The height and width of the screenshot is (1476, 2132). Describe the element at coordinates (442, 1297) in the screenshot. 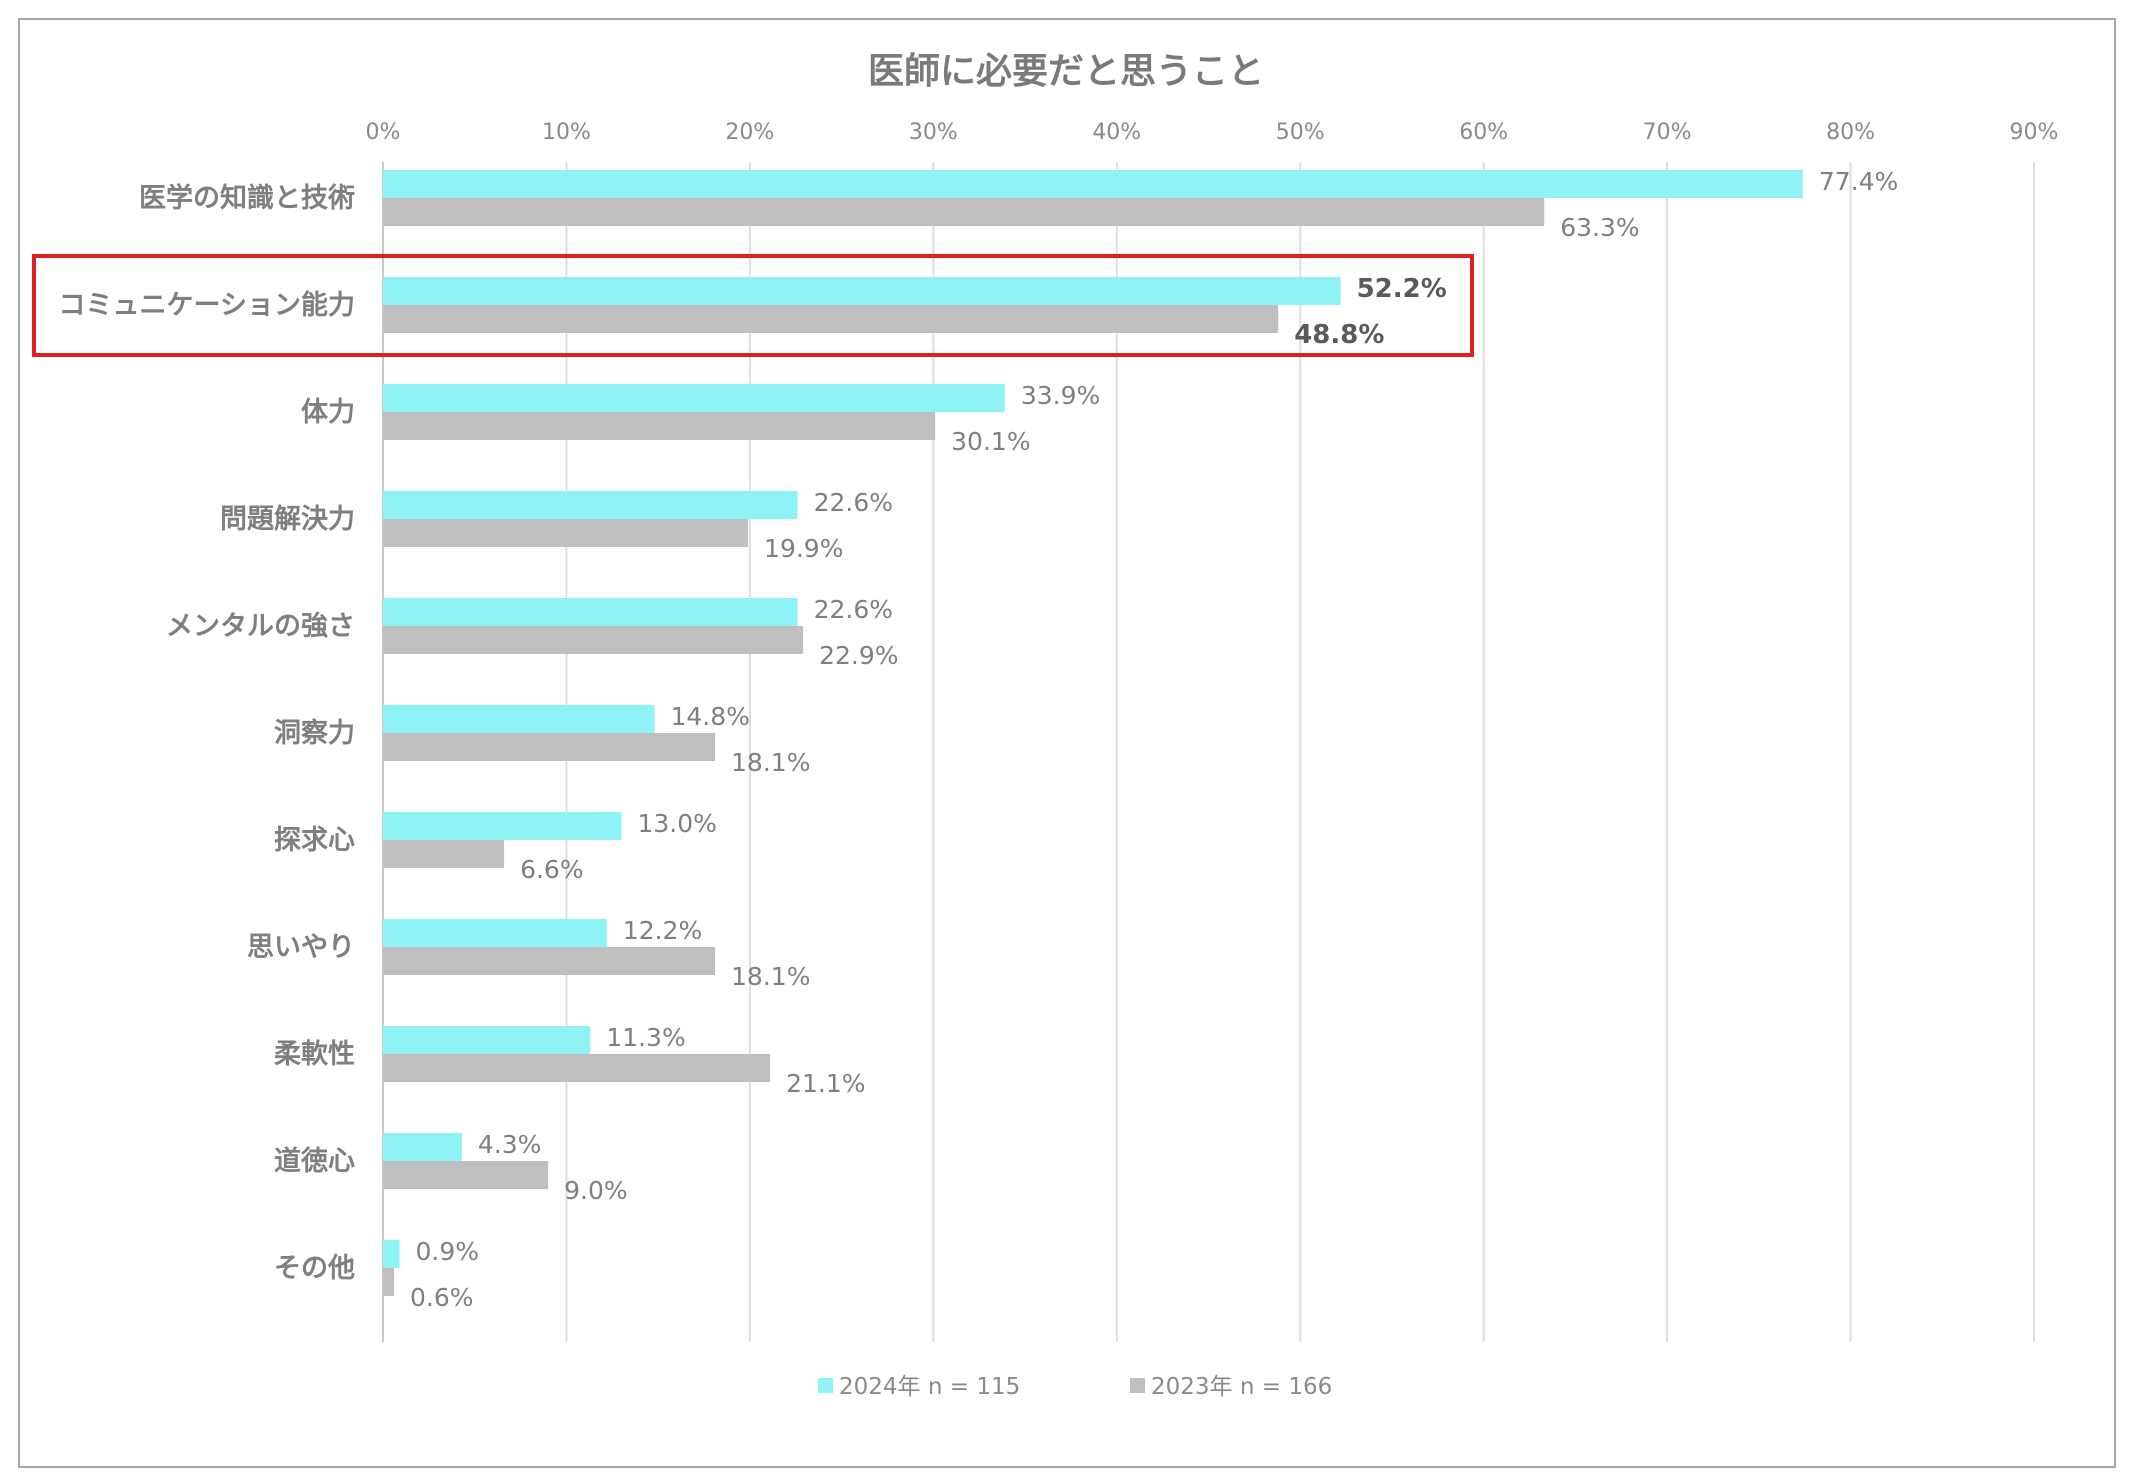

I see `data-label: 0.6%` at that location.